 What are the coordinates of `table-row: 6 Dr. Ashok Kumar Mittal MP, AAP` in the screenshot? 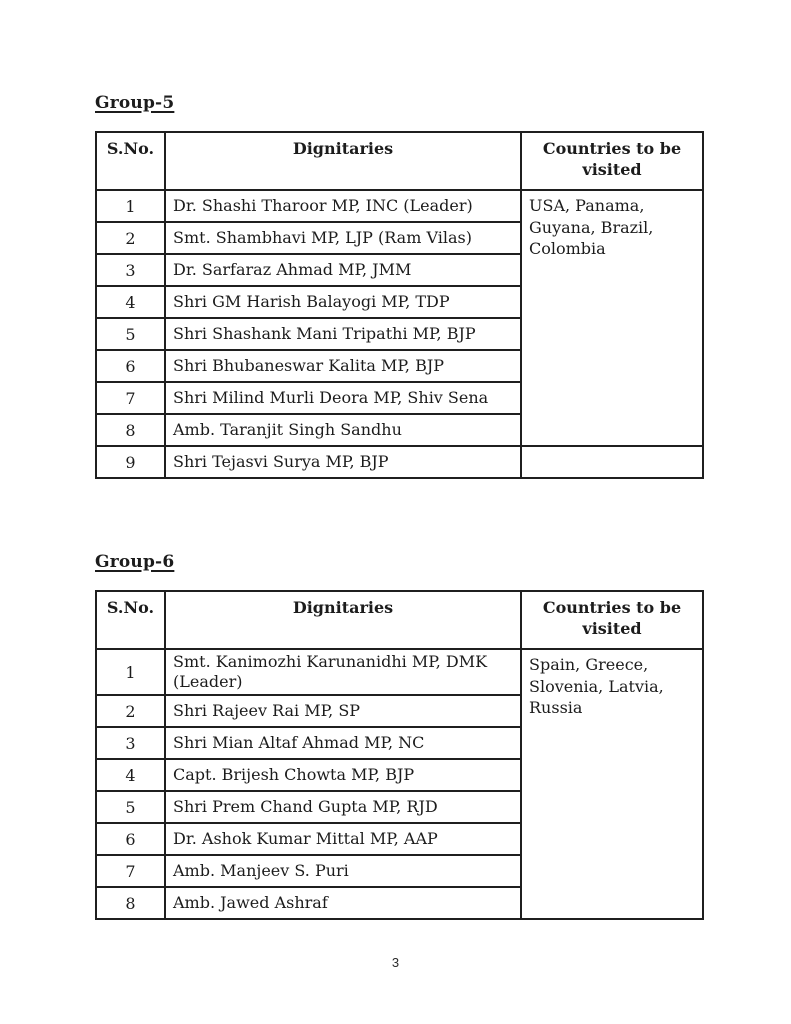 It's located at (399, 839).